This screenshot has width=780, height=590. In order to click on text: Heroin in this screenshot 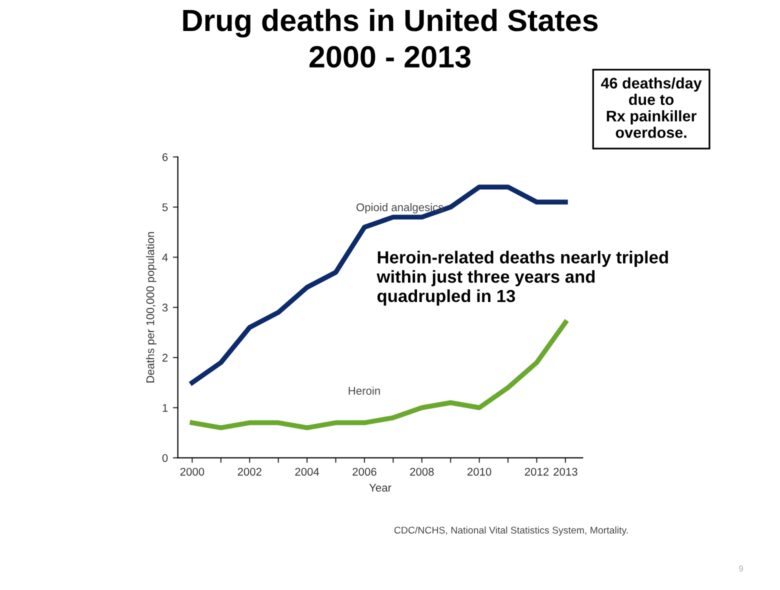, I will do `click(364, 390)`.